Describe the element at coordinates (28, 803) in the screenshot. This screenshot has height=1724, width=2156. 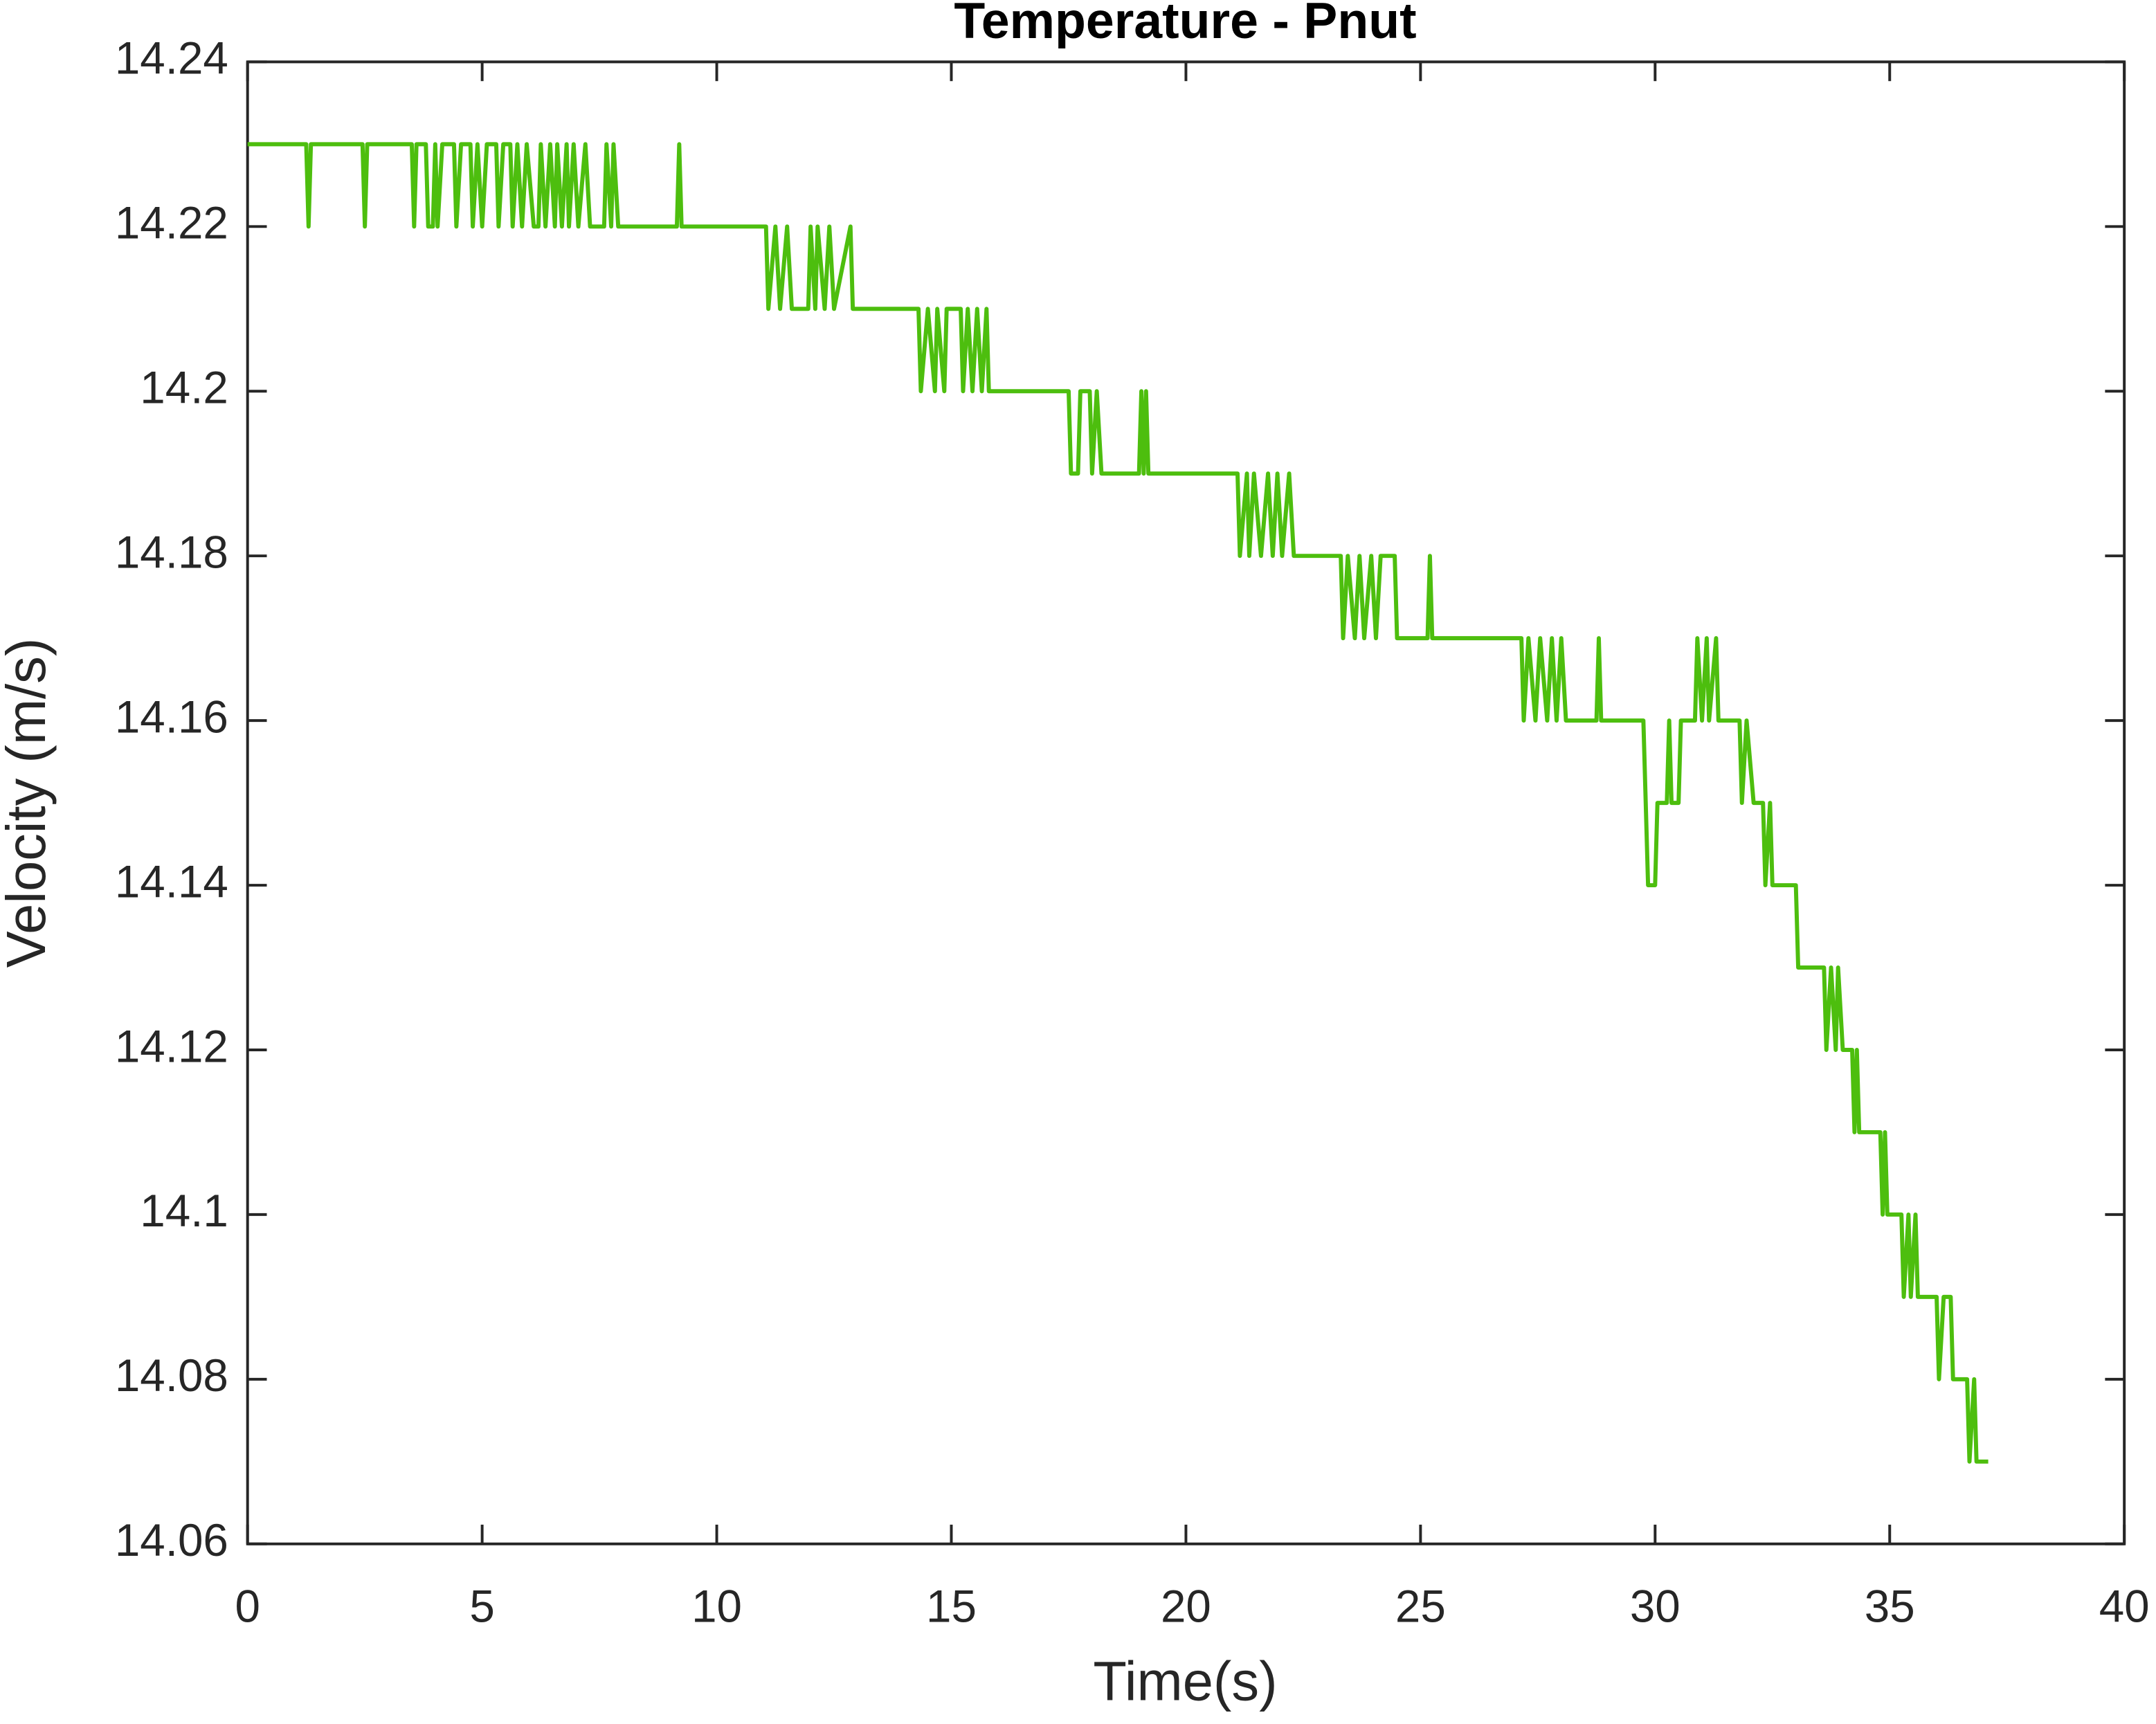
I see `y-axis-label: Velocity (m/s)` at that location.